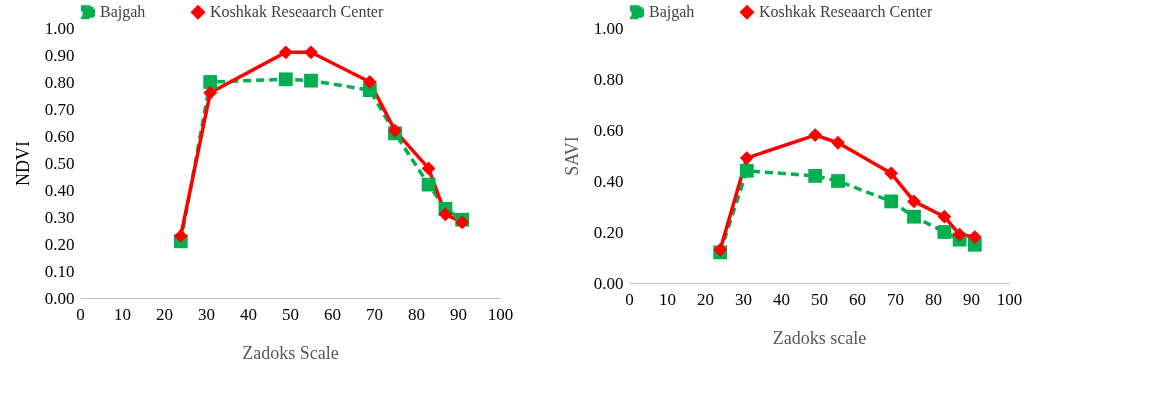 Image resolution: width=1159 pixels, height=406 pixels. What do you see at coordinates (59, 217) in the screenshot?
I see `y-tick-label: 0.30` at bounding box center [59, 217].